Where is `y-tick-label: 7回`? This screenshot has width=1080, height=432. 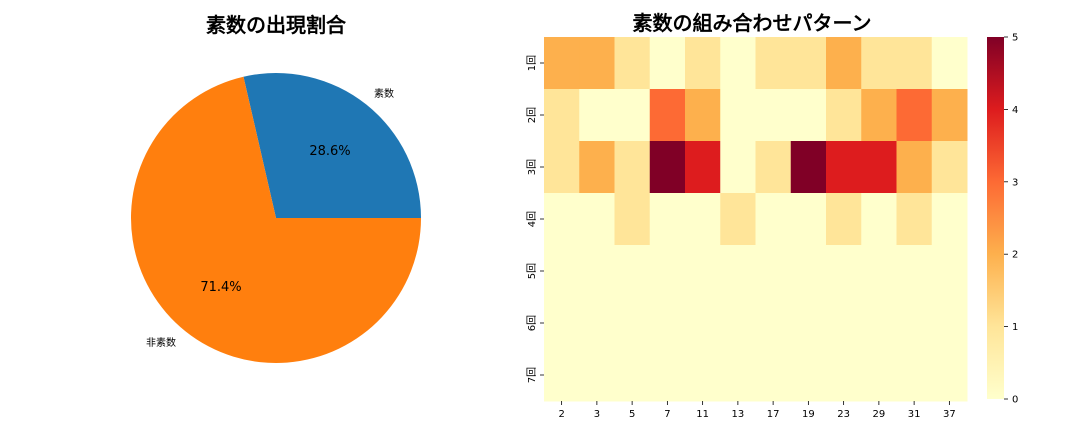 y-tick-label: 7回 is located at coordinates (532, 375).